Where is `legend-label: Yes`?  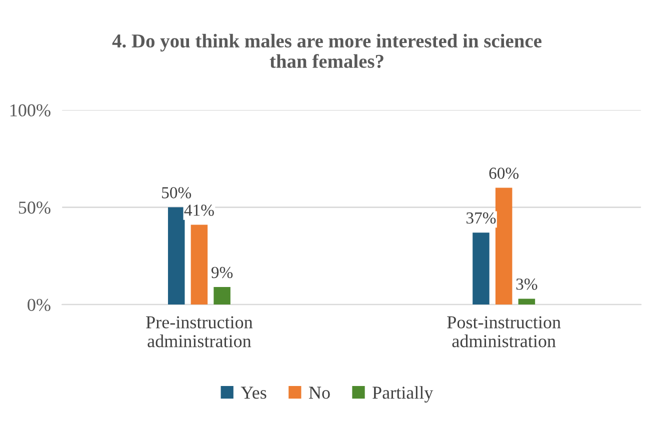 legend-label: Yes is located at coordinates (253, 392).